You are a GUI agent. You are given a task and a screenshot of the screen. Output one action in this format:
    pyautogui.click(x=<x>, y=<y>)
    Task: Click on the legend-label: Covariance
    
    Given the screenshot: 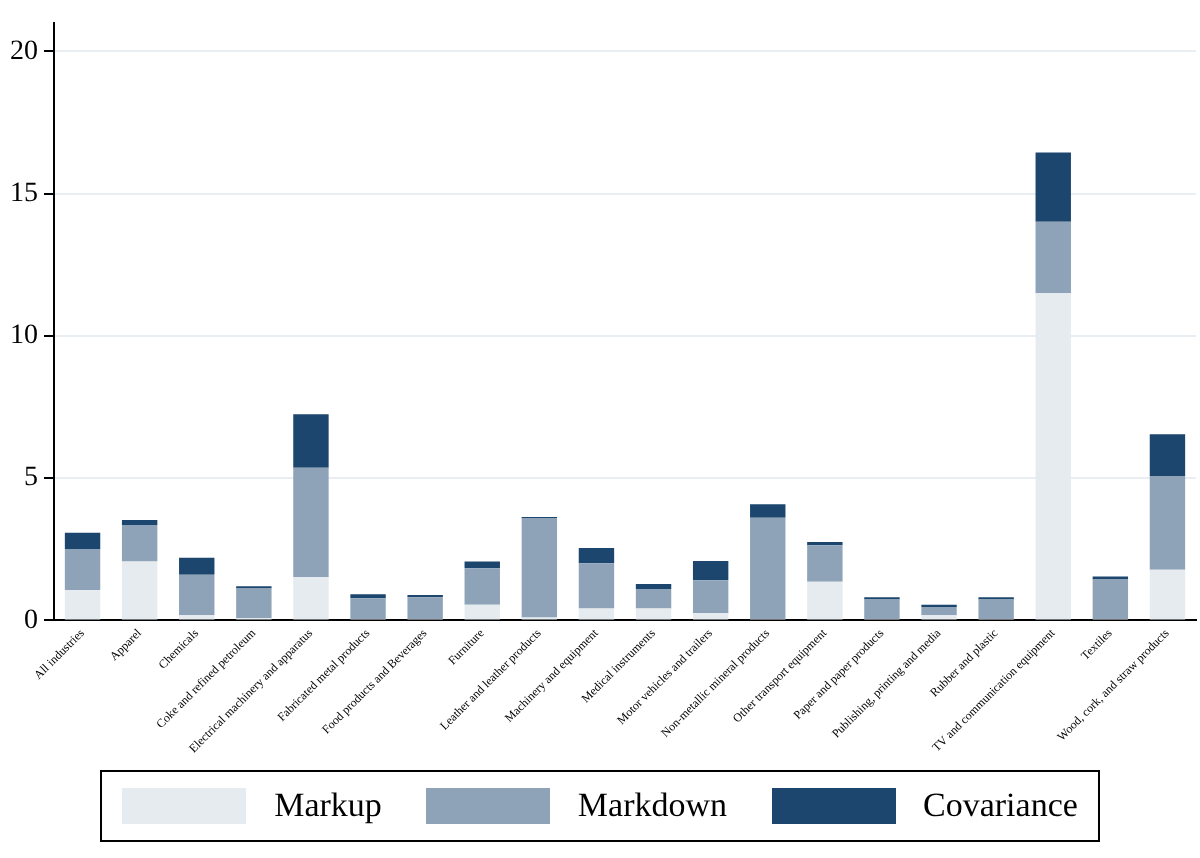 What is the action you would take?
    pyautogui.click(x=1000, y=806)
    